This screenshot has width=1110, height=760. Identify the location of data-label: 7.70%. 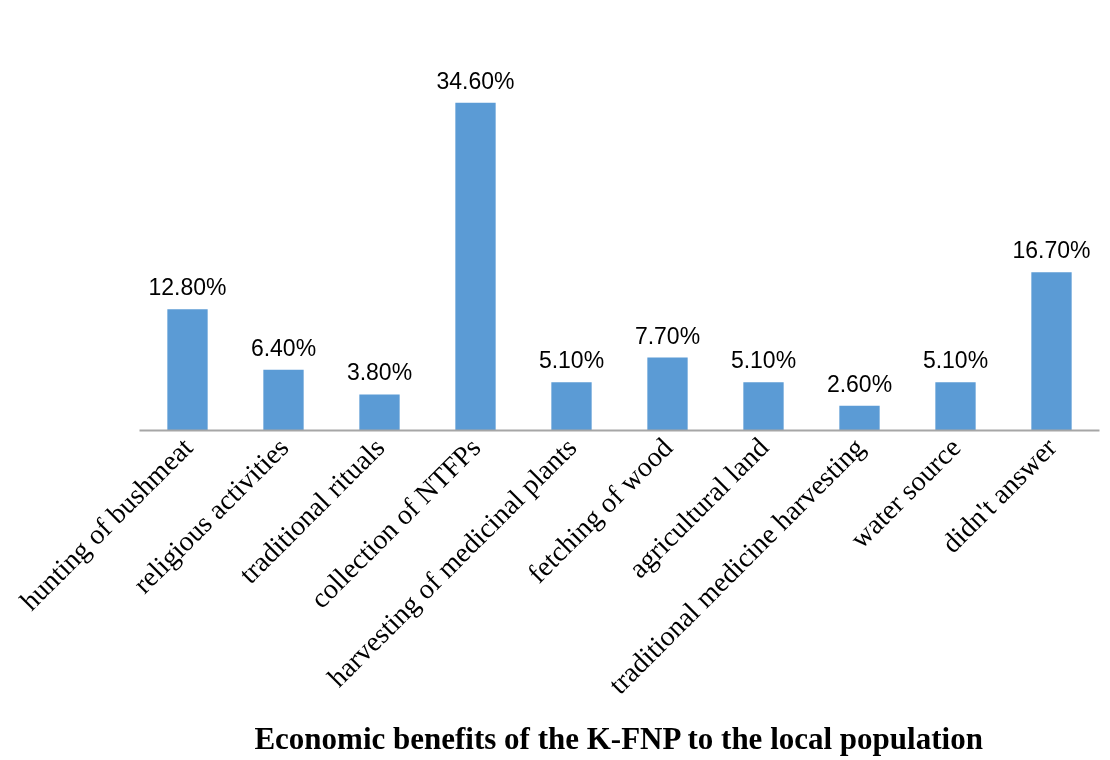
(667, 335).